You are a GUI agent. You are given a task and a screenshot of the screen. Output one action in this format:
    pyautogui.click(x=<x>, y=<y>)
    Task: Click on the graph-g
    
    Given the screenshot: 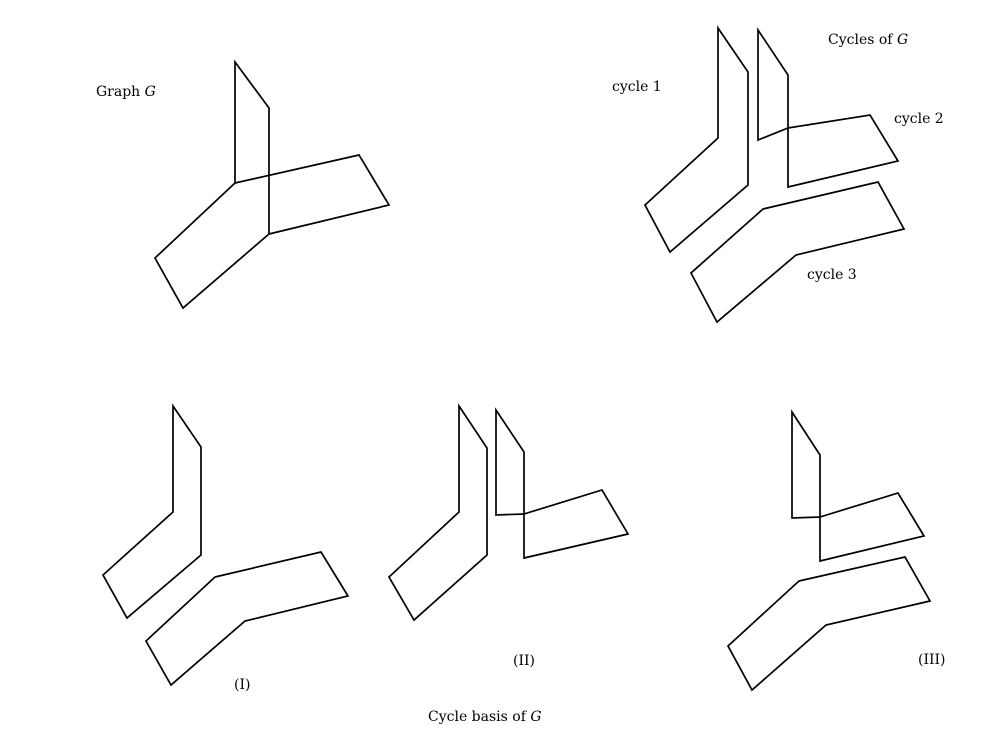 What is the action you would take?
    pyautogui.click(x=272, y=184)
    